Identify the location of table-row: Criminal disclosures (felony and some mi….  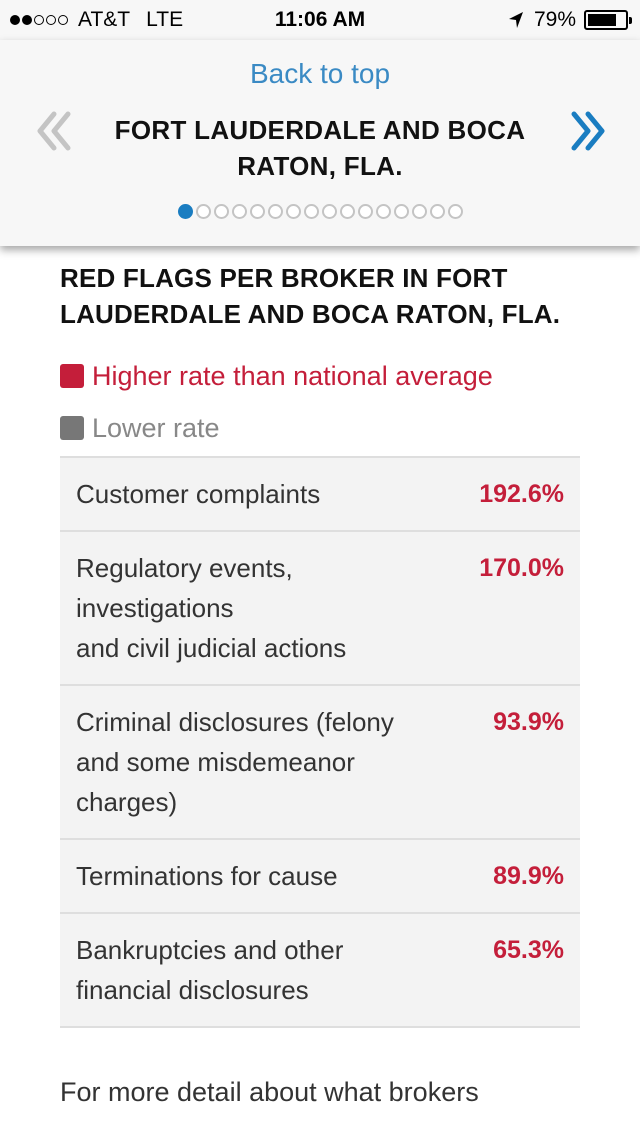
(320, 763).